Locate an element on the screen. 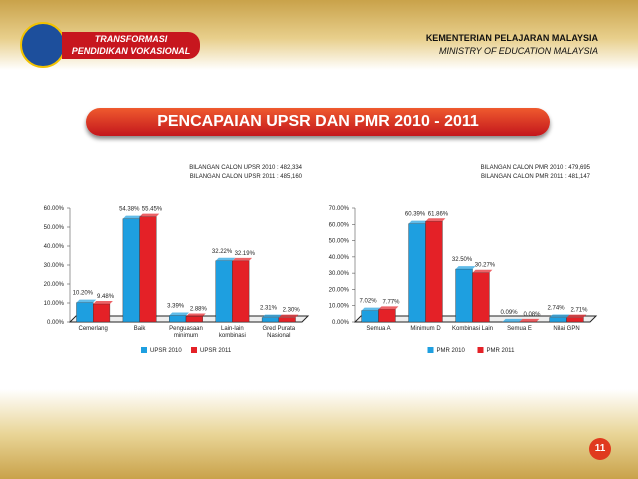 This screenshot has height=479, width=638. value-label: 32.50% is located at coordinates (462, 260).